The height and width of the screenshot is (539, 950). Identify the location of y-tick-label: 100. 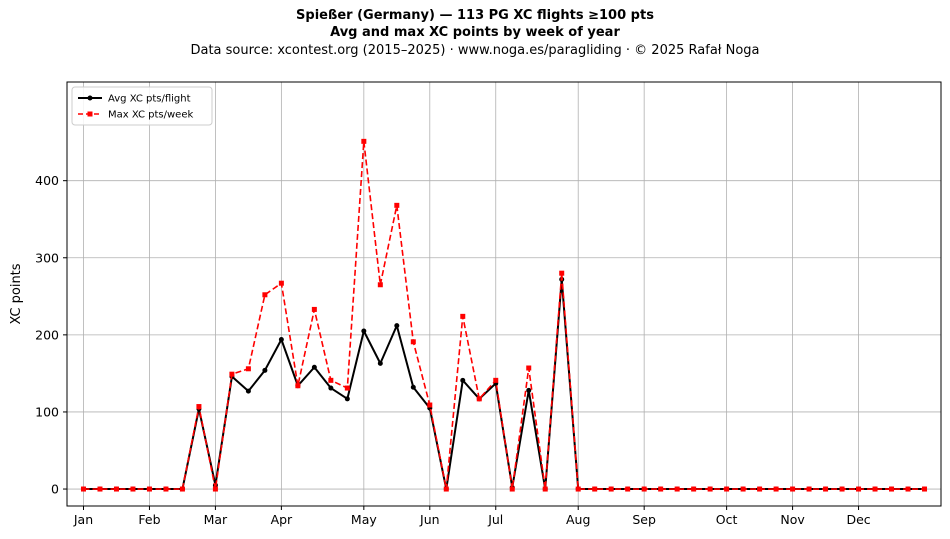
(47, 411).